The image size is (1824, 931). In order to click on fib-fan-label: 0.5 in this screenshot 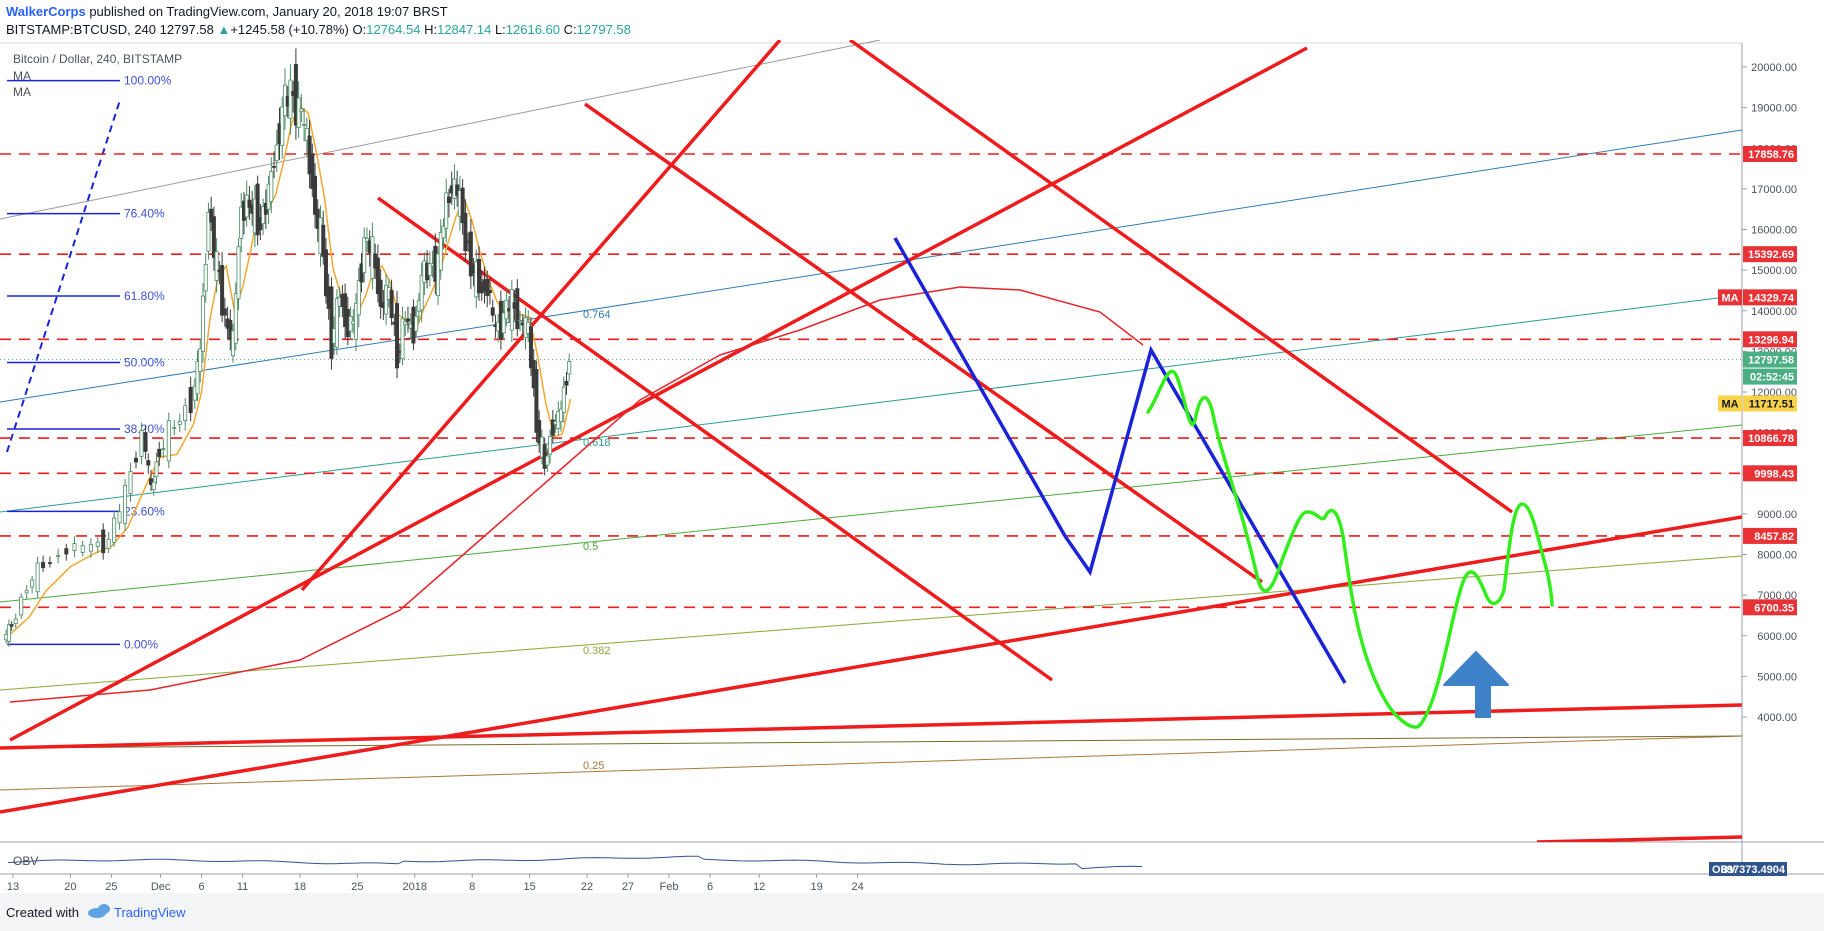, I will do `click(590, 547)`.